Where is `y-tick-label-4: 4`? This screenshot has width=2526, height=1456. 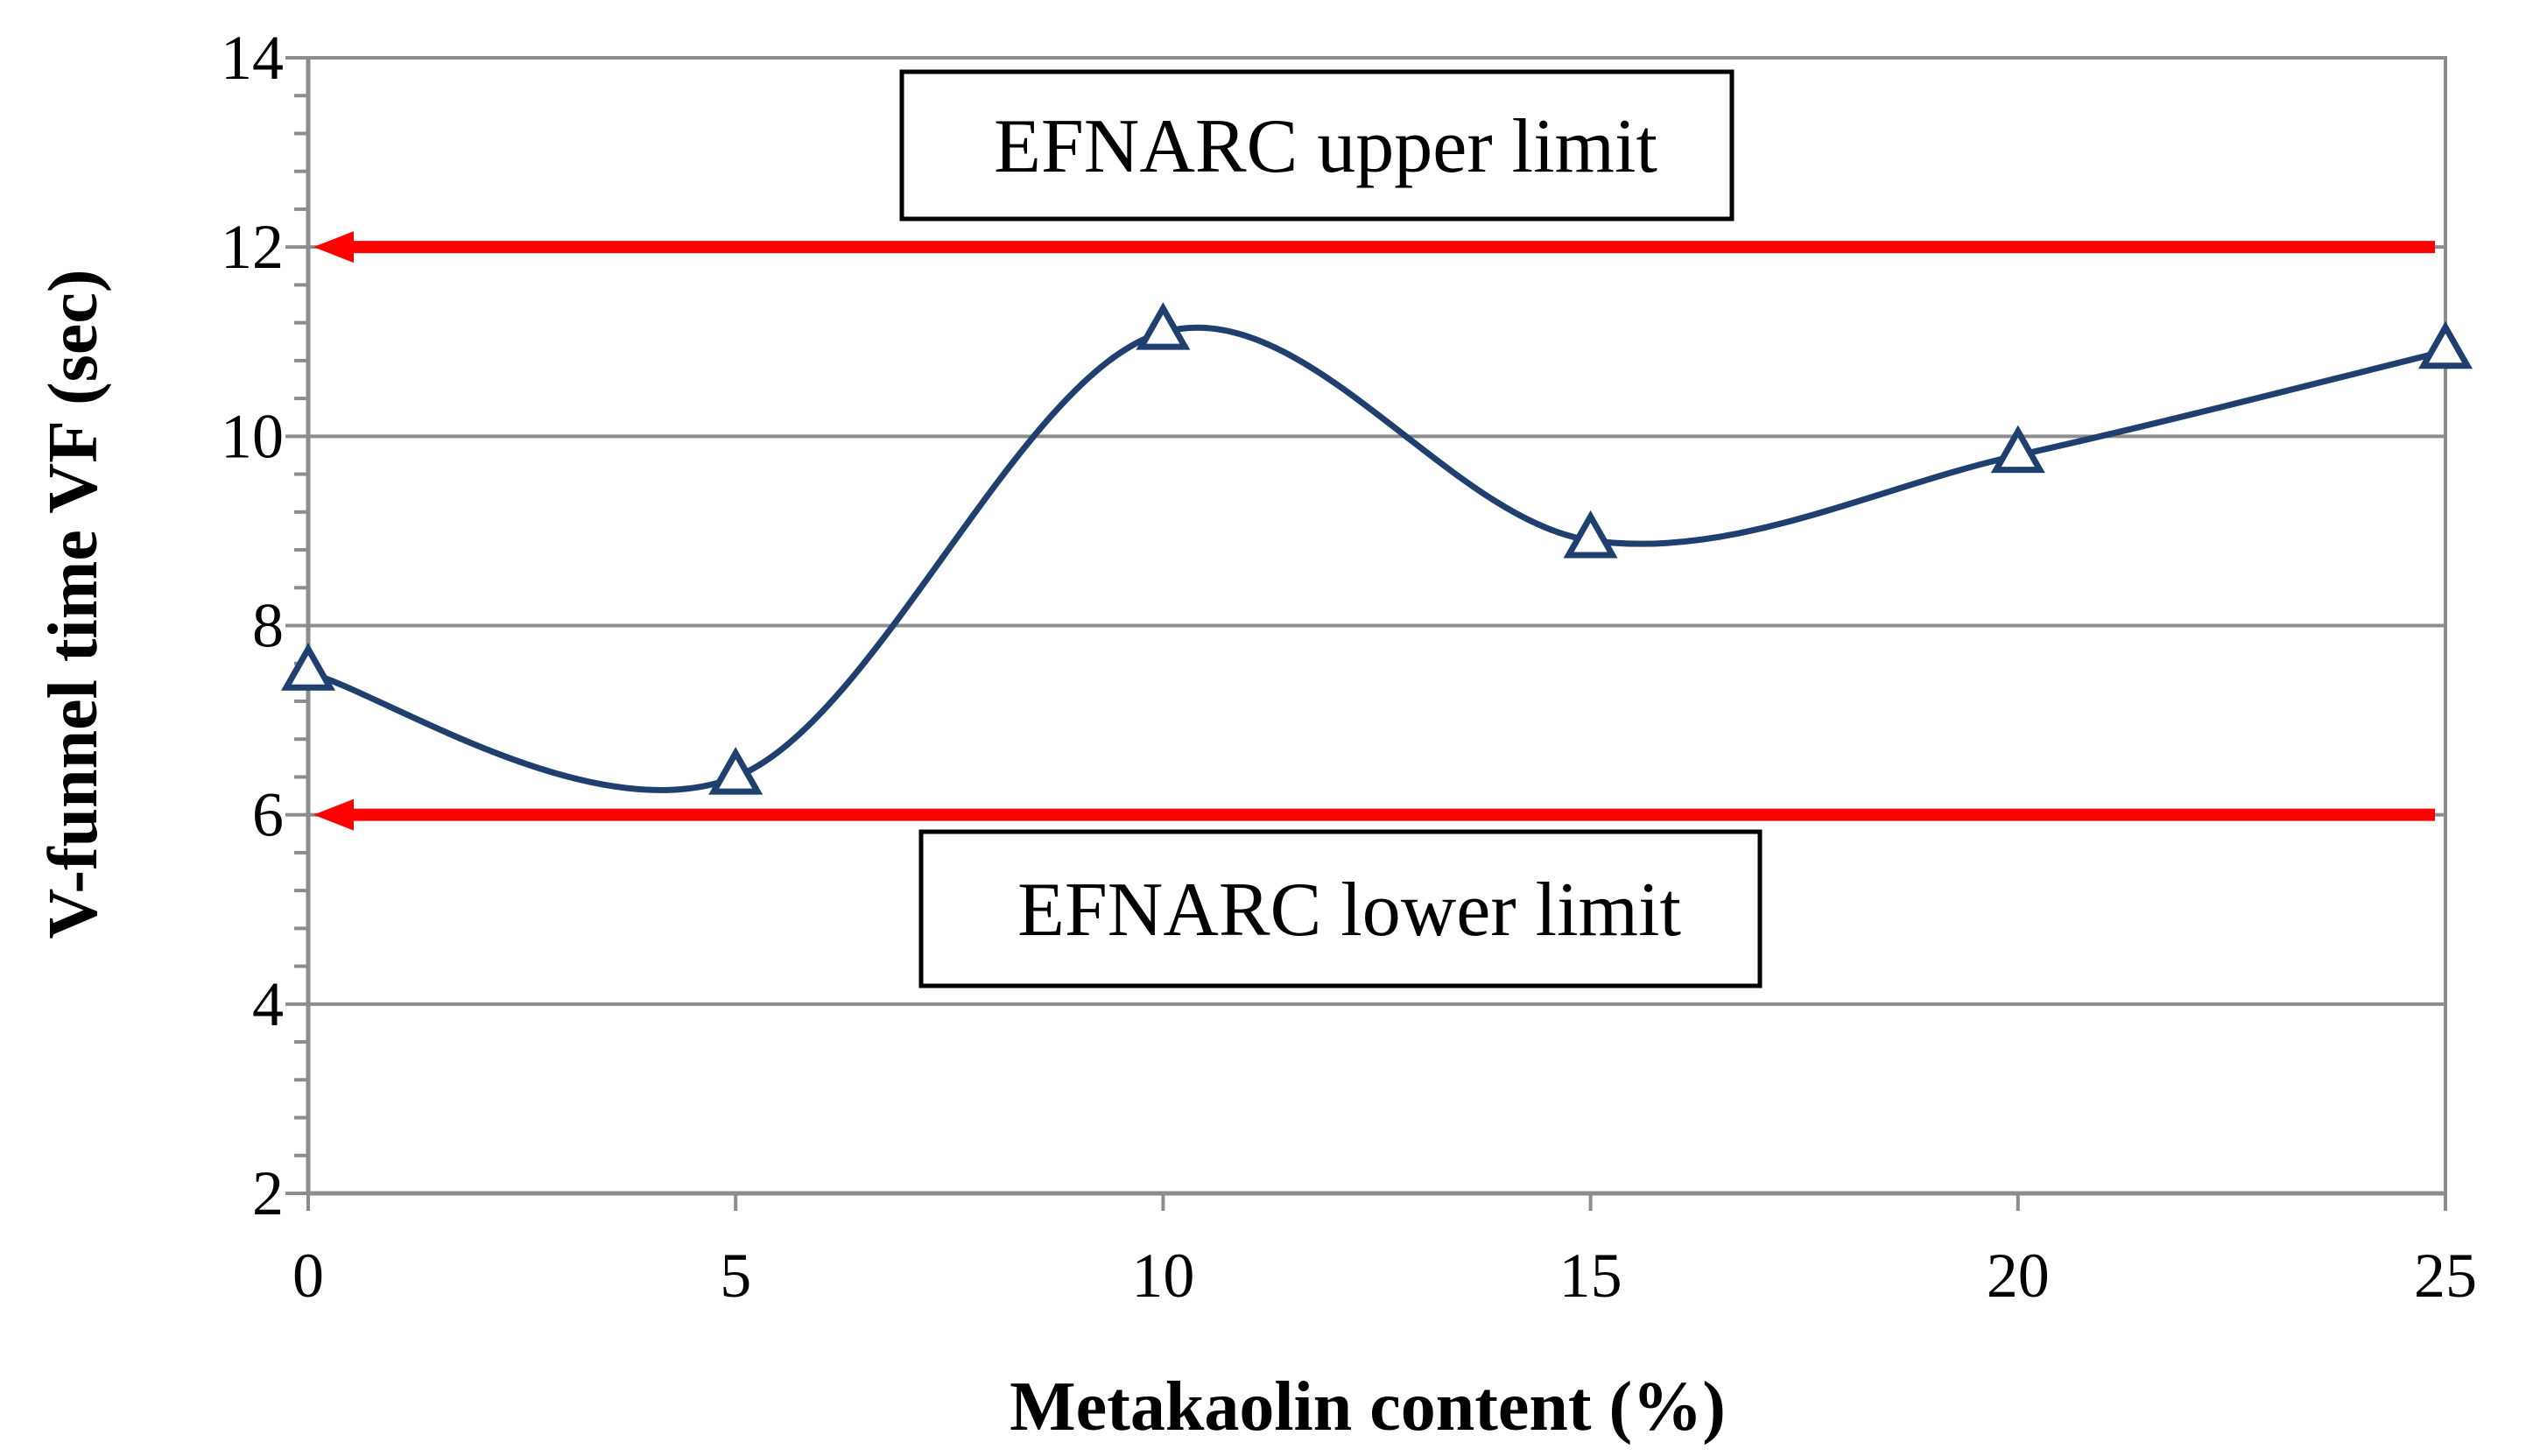 y-tick-label-4: 4 is located at coordinates (268, 1004).